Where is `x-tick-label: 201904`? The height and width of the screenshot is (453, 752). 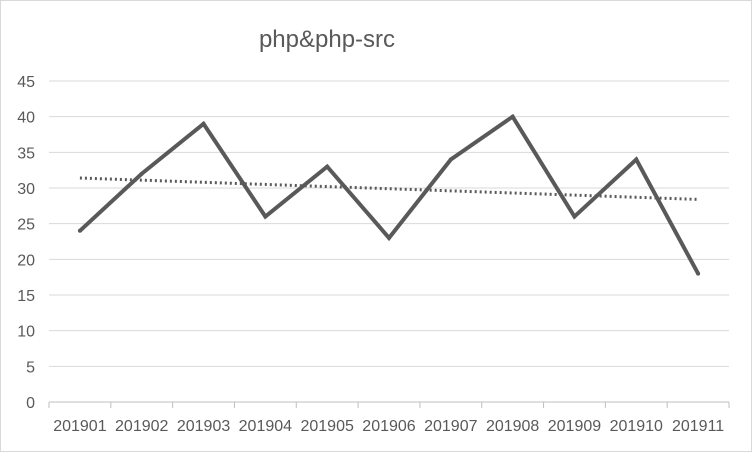
x-tick-label: 201904 is located at coordinates (265, 426).